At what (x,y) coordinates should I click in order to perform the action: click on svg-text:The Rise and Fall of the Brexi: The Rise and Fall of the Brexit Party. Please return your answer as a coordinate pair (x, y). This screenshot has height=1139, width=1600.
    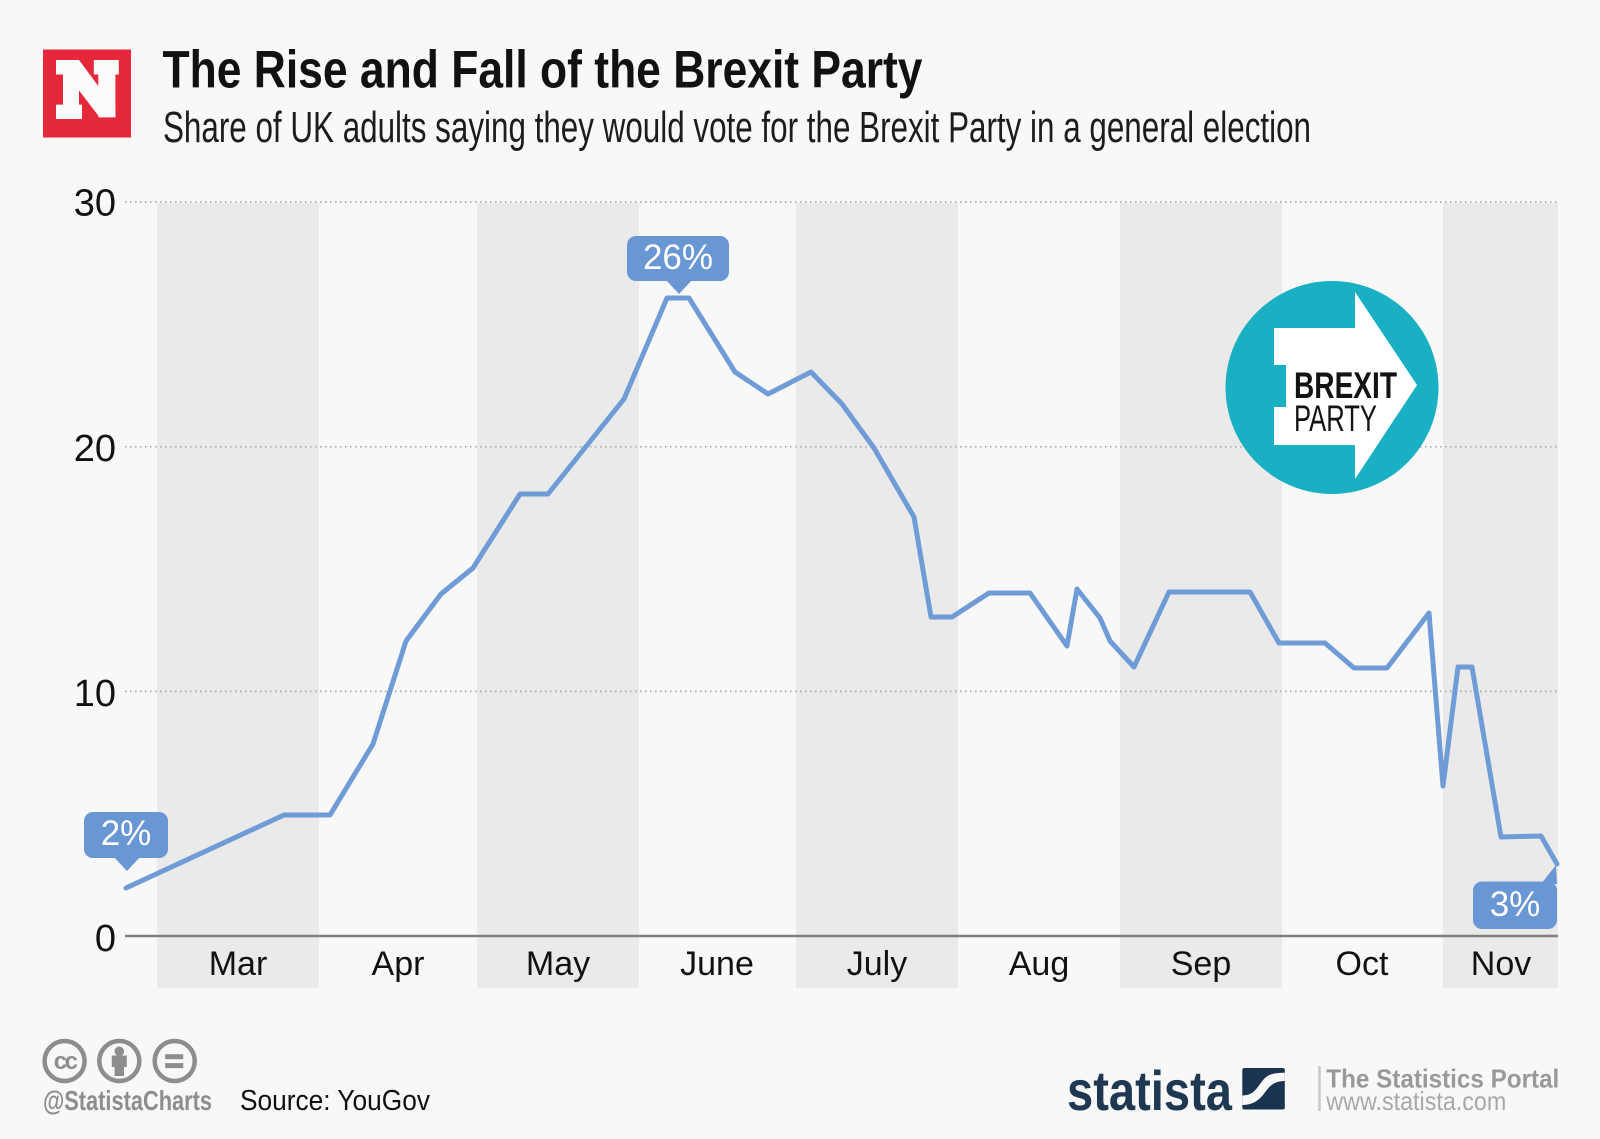
    Looking at the image, I should click on (543, 70).